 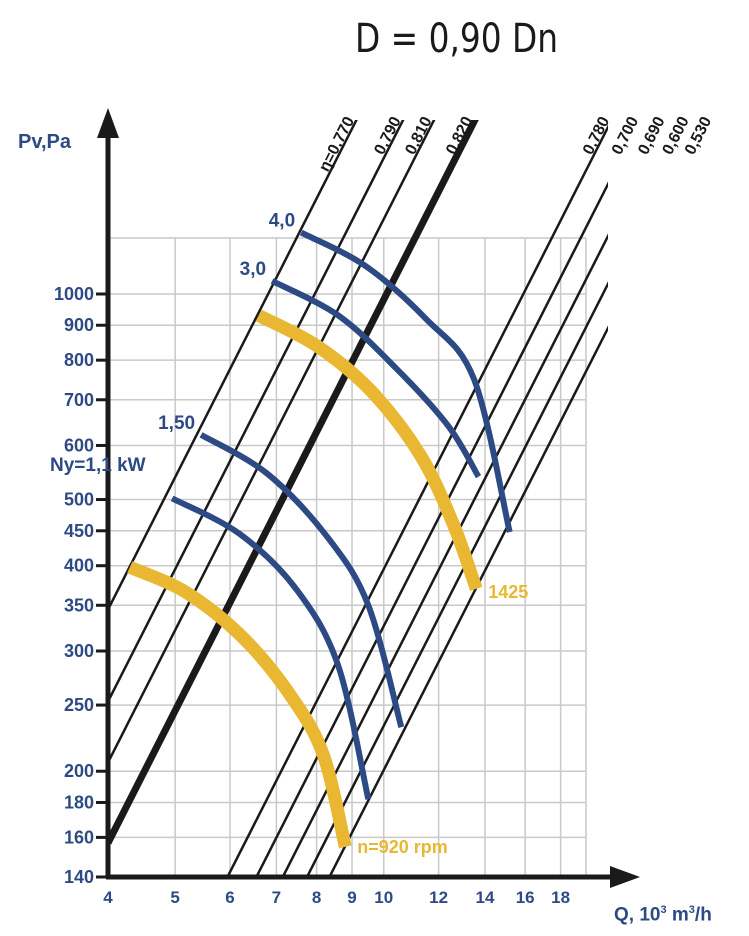 What do you see at coordinates (402, 847) in the screenshot?
I see `speed-curve-label: n=920 rpm` at bounding box center [402, 847].